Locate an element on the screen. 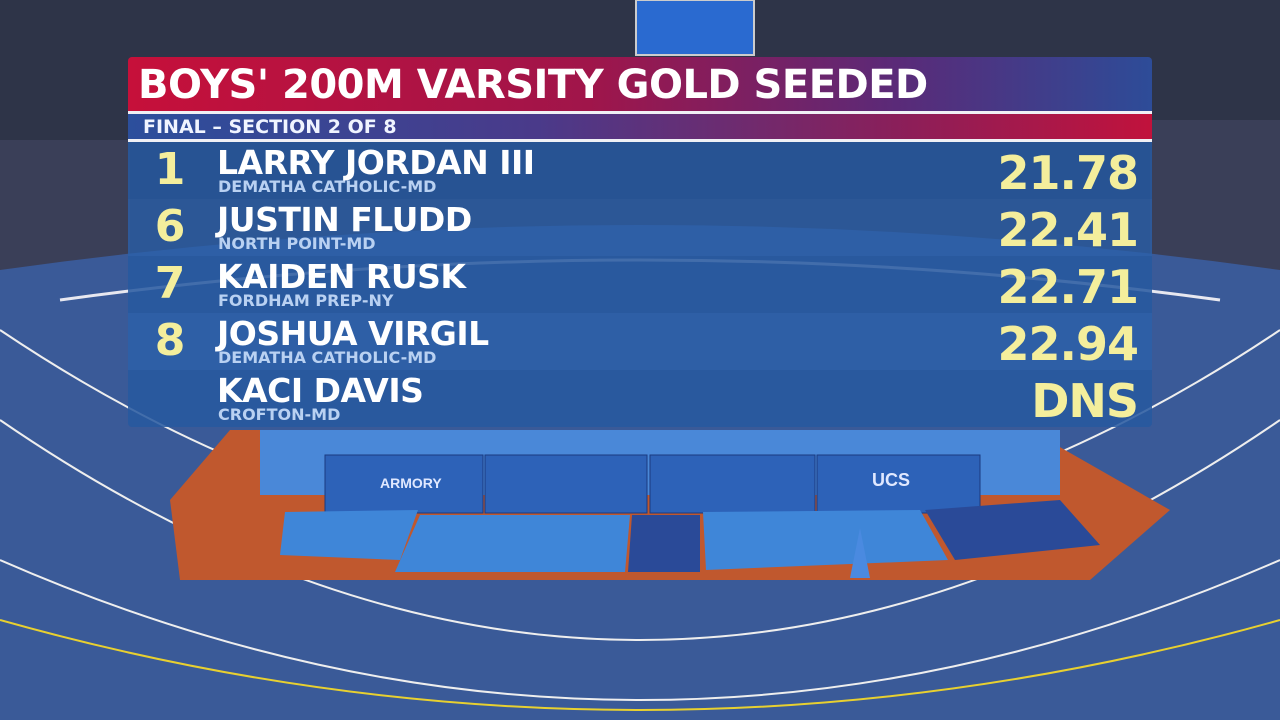 This screenshot has width=1280, height=720. event-title: BOYS' 200M VARSITY GOLD SEEDED is located at coordinates (640, 84).